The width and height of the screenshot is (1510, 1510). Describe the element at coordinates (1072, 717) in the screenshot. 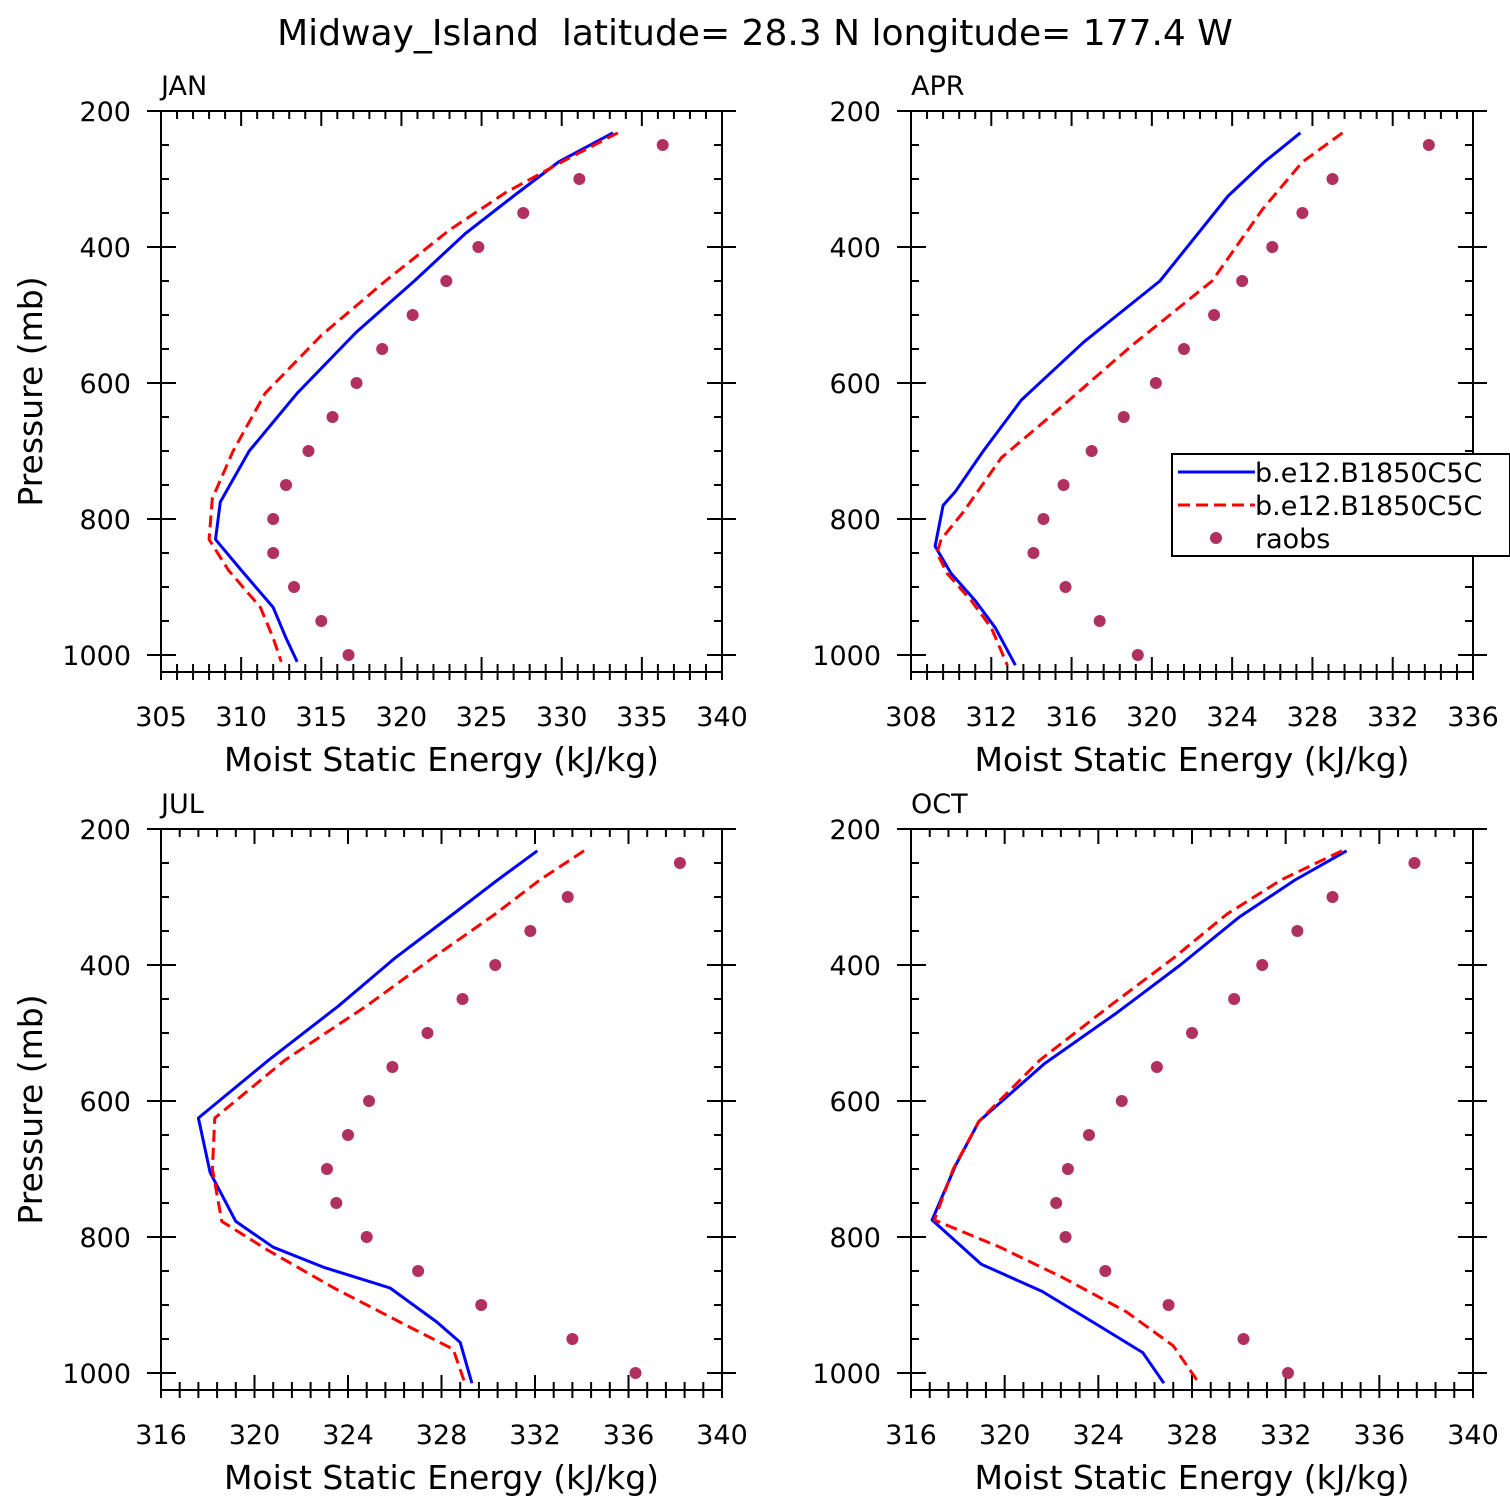

I see `x-tick-label: 316` at that location.